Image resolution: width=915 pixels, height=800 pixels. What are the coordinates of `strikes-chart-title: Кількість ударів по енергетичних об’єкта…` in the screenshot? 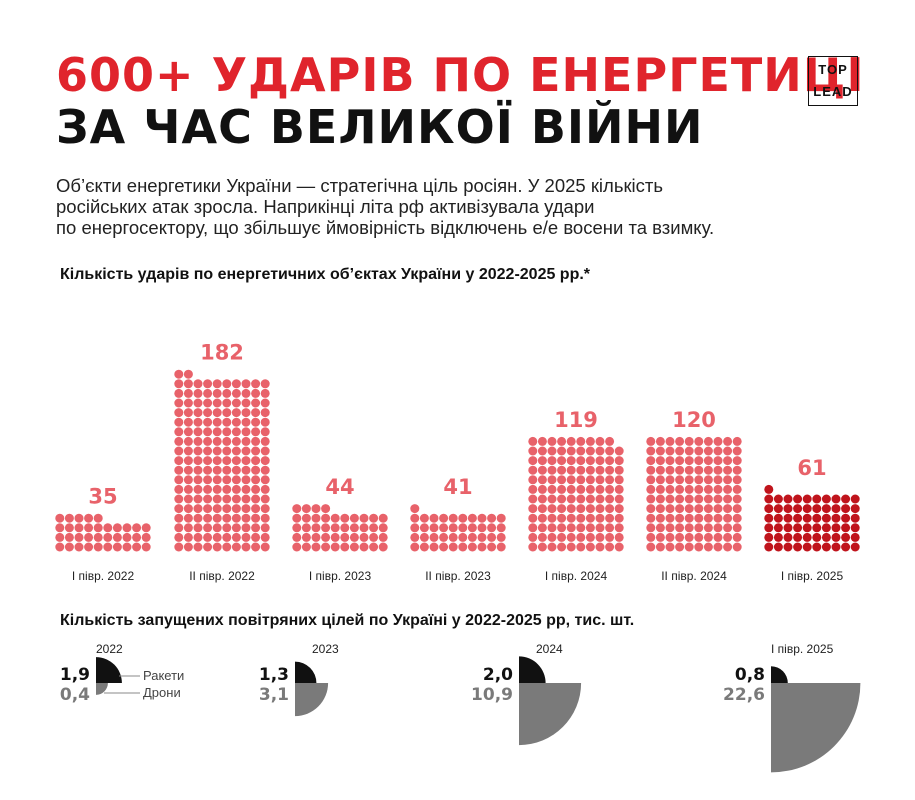 It's located at (325, 274).